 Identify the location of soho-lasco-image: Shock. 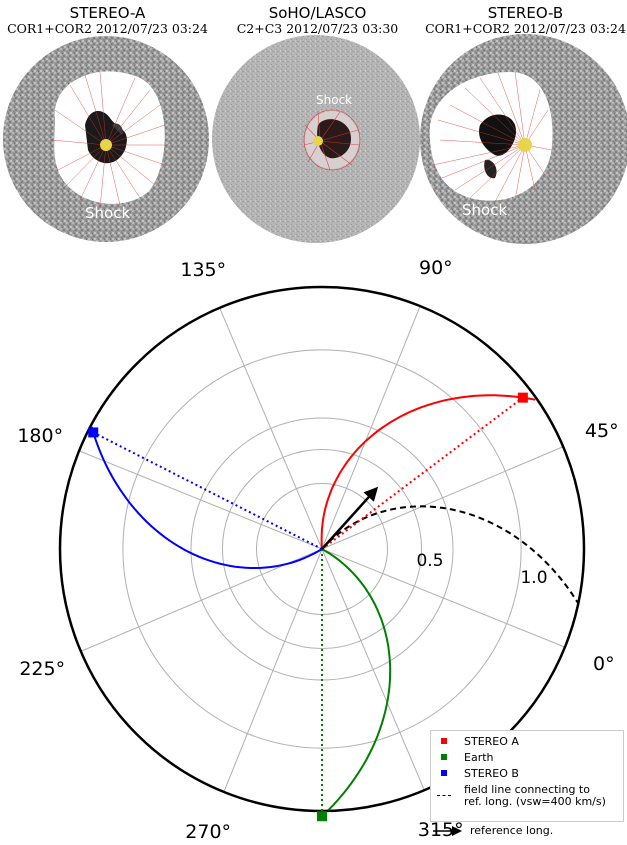
(316, 139).